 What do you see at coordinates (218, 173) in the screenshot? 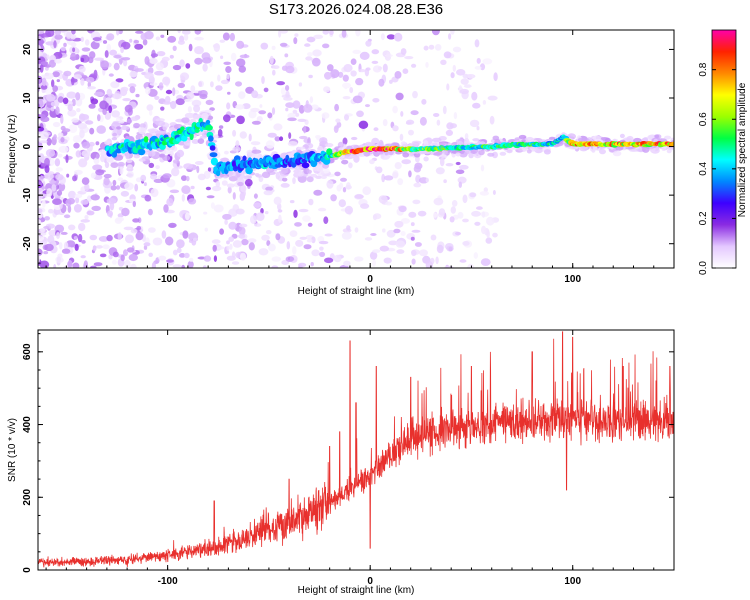
I see `spectrogram-ridge-blob` at bounding box center [218, 173].